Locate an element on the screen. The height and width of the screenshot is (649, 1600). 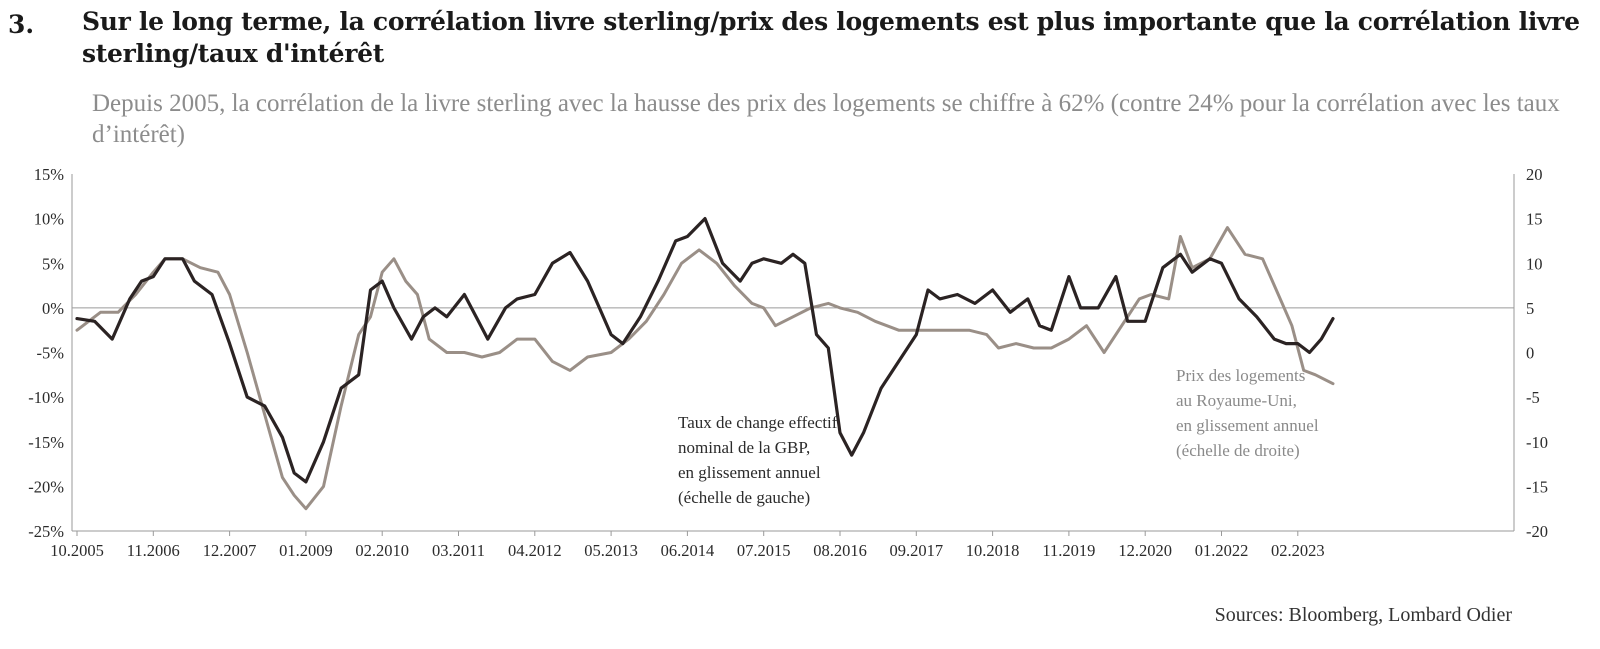
gbp-series-label: en glissement annuel is located at coordinates (749, 472).